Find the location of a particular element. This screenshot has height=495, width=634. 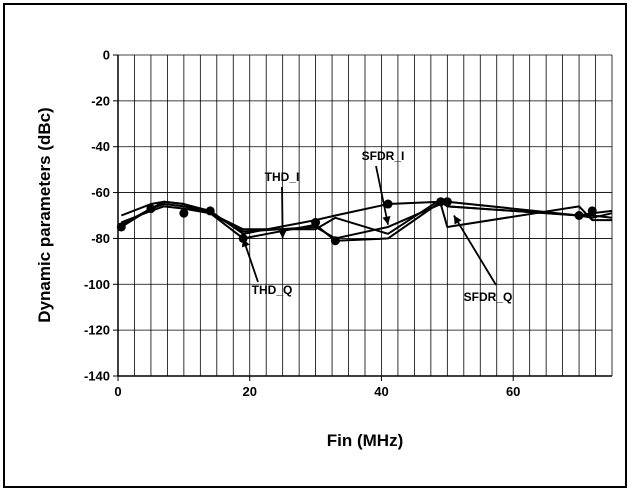

annotation-arrowhead-sfdr-i is located at coordinates (386, 220).